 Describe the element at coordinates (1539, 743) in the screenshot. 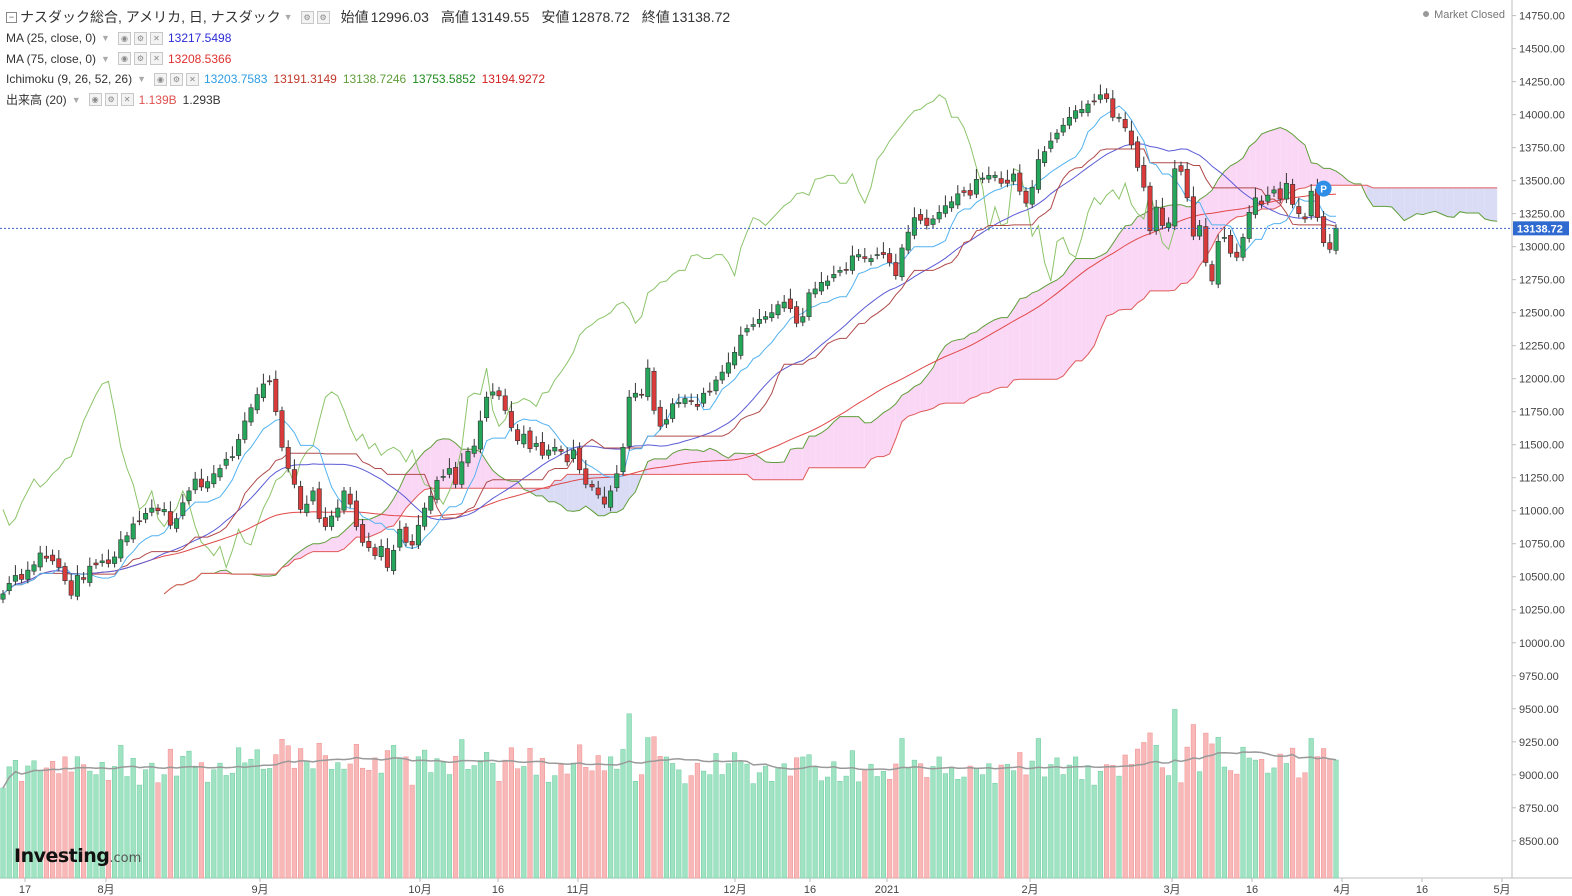

I see `y-tick-label: 9250.00` at that location.